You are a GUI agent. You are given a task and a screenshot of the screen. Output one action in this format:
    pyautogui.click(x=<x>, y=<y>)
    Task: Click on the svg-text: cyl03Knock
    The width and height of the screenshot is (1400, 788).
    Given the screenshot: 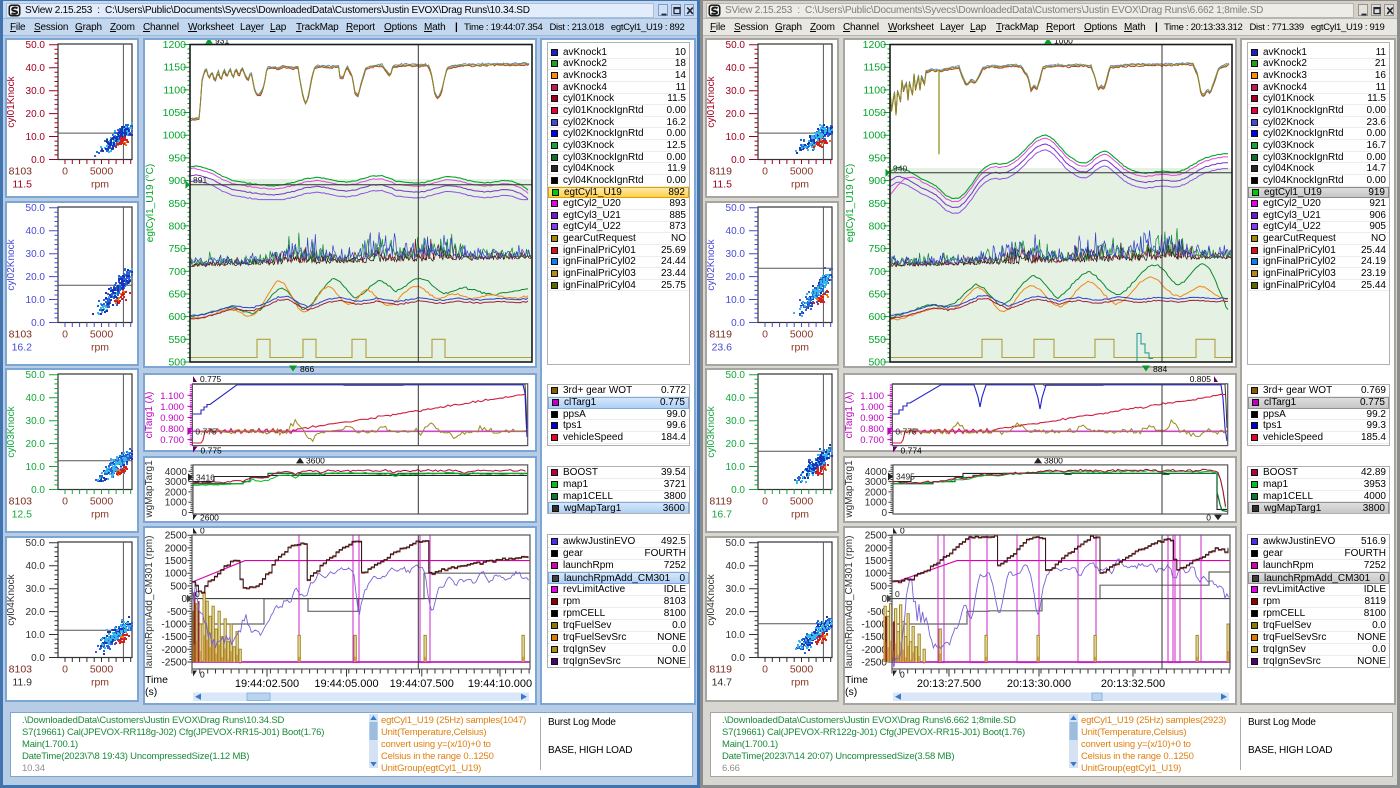 What is the action you would take?
    pyautogui.click(x=11, y=431)
    